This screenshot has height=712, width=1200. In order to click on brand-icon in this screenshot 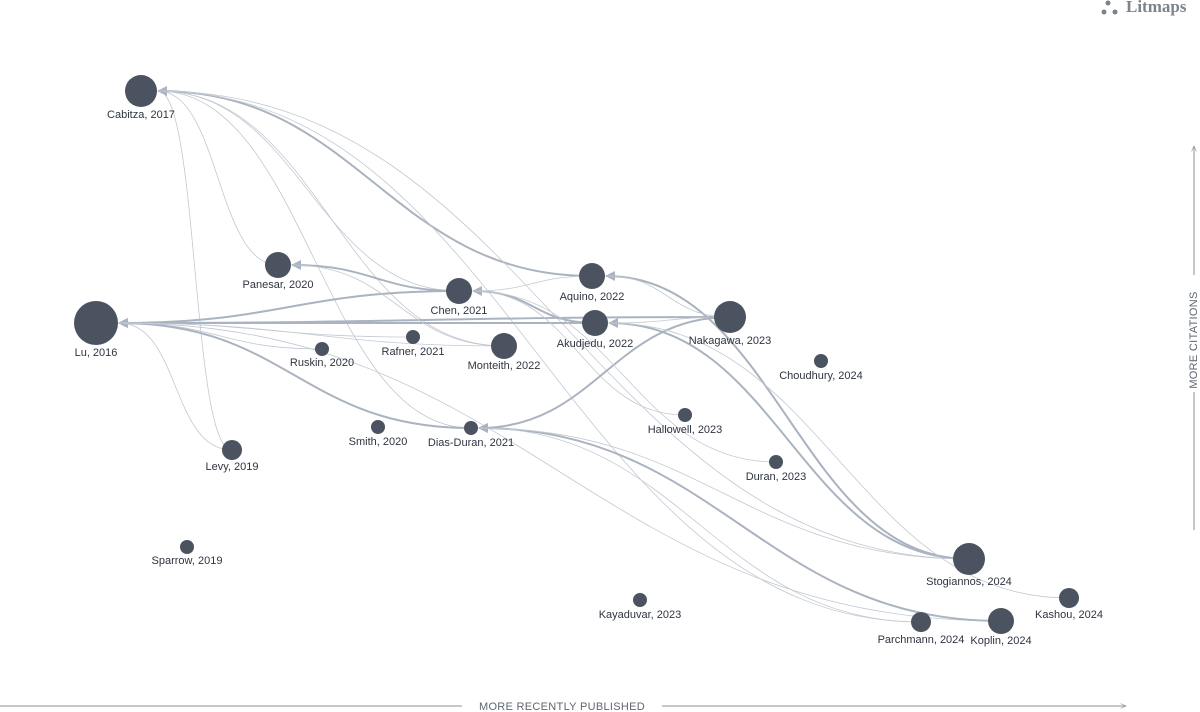, I will do `click(1109, 7)`.